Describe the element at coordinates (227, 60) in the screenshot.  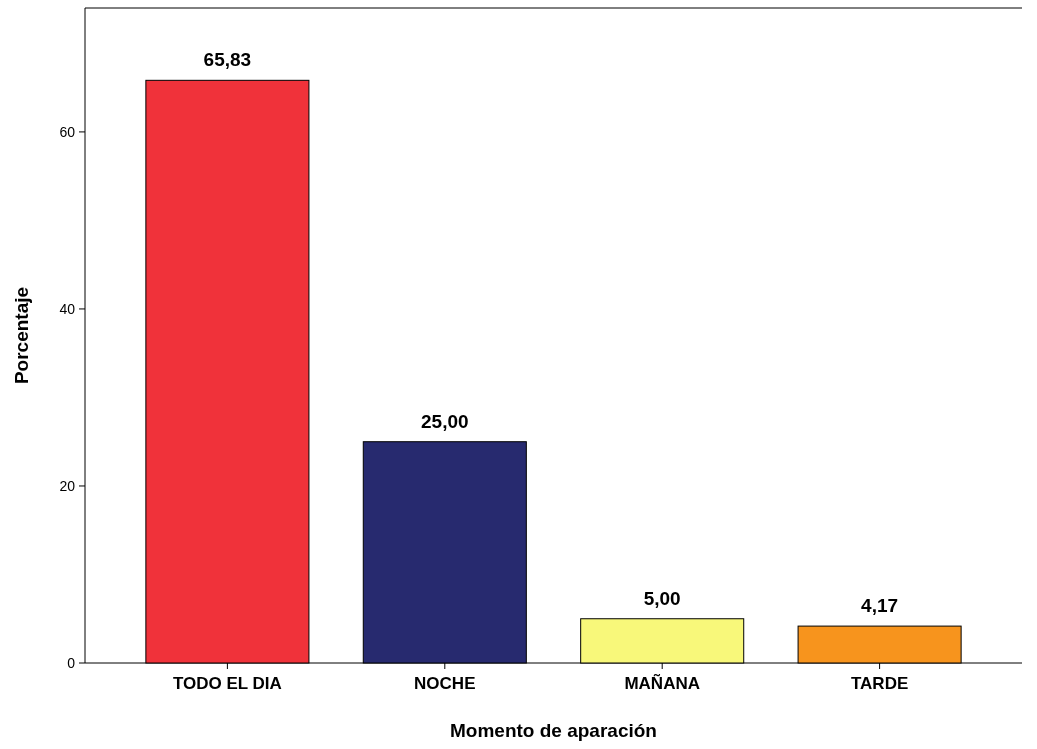
I see `data-label: 65,83` at that location.